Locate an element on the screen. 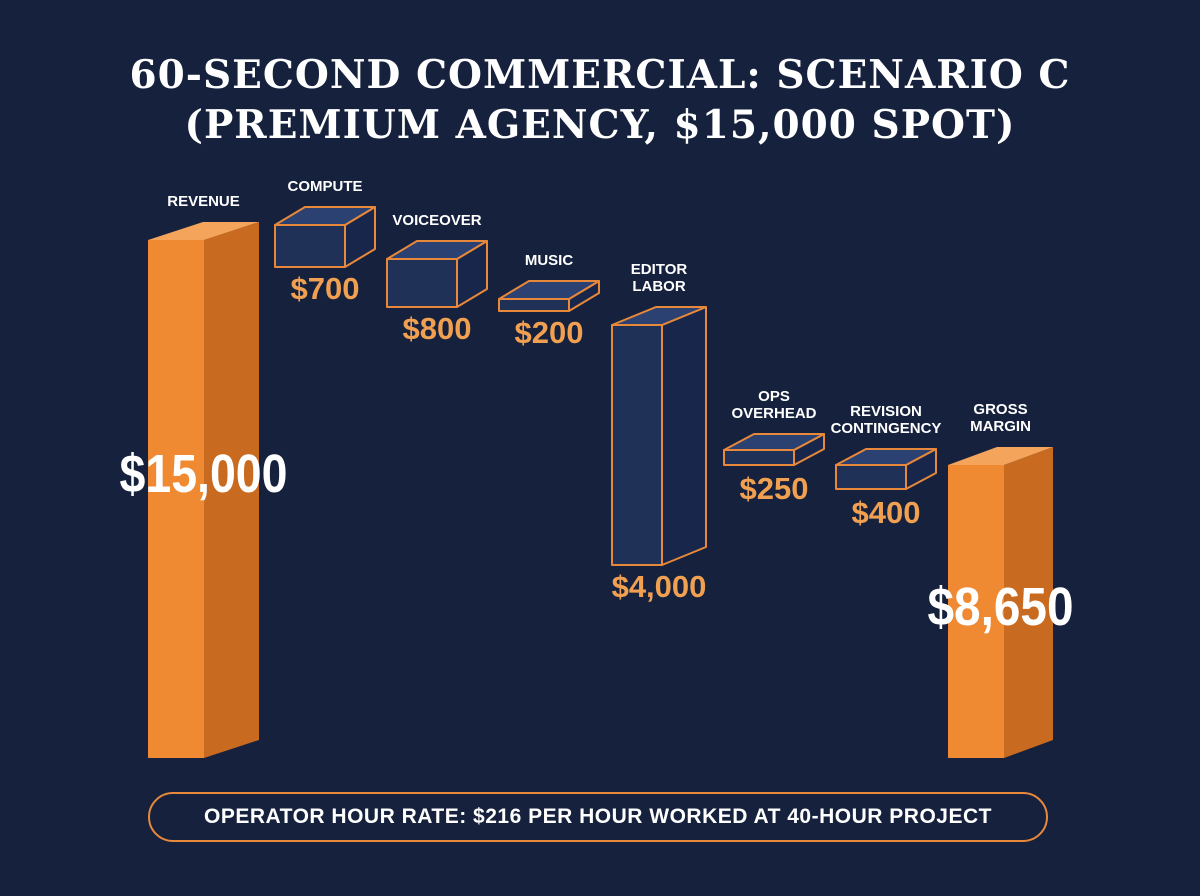 This screenshot has width=1200, height=896. category-label: MARGIN is located at coordinates (1000, 426).